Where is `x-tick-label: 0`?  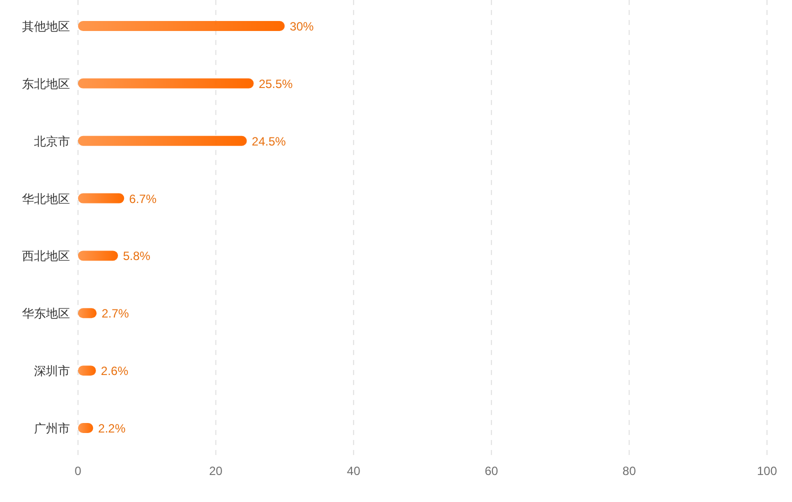 x-tick-label: 0 is located at coordinates (78, 471).